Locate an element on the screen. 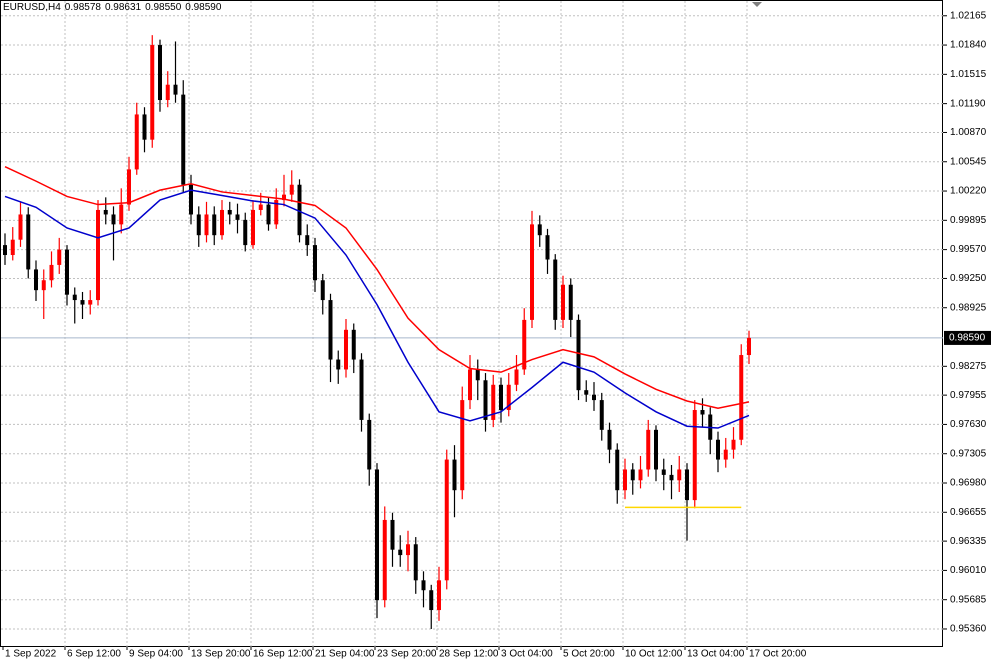 The height and width of the screenshot is (660, 993). y-tick-label: 1.01515 is located at coordinates (968, 74).